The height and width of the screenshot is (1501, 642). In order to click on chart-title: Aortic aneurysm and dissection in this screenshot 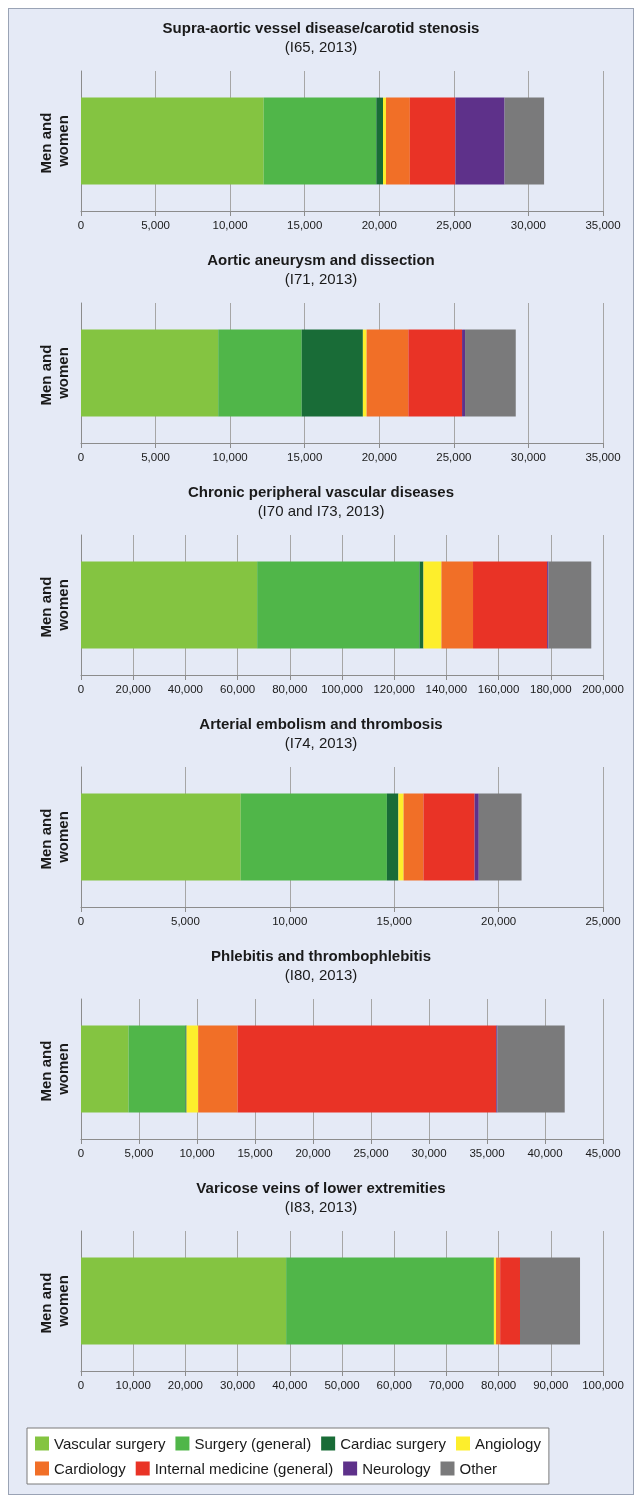, I will do `click(321, 259)`.